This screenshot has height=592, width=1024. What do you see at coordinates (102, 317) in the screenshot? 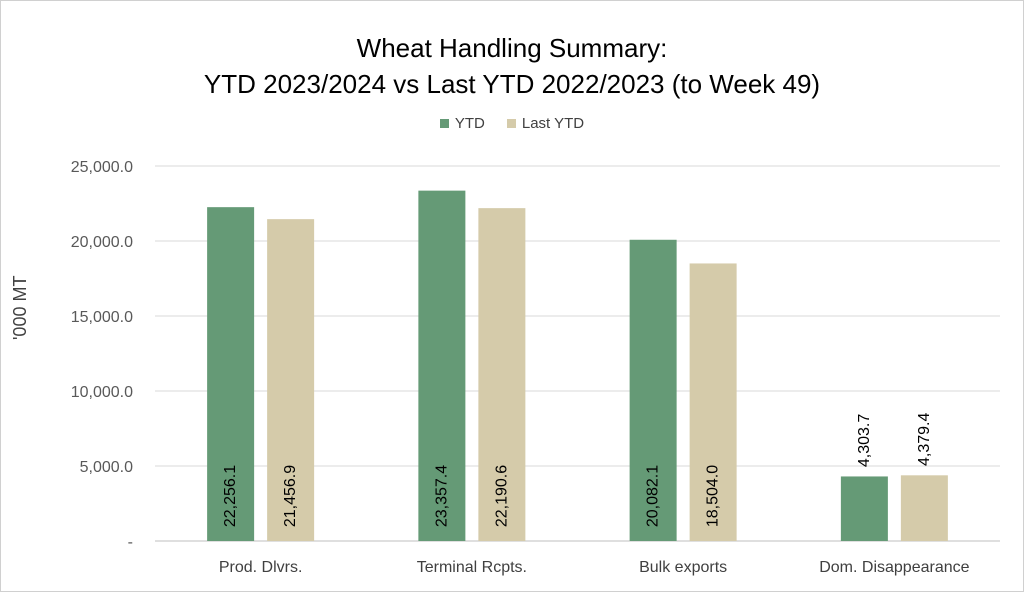
I see `y-tick-label: 15,000.0` at bounding box center [102, 317].